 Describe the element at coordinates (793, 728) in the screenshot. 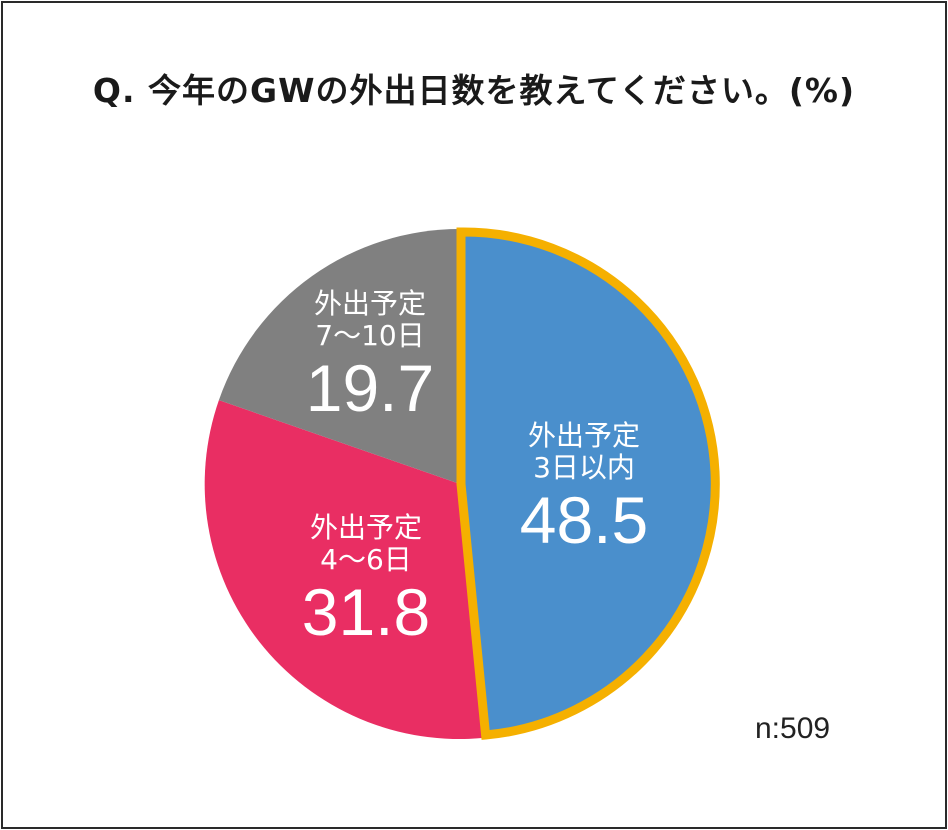

I see `sample-size: n:509` at that location.